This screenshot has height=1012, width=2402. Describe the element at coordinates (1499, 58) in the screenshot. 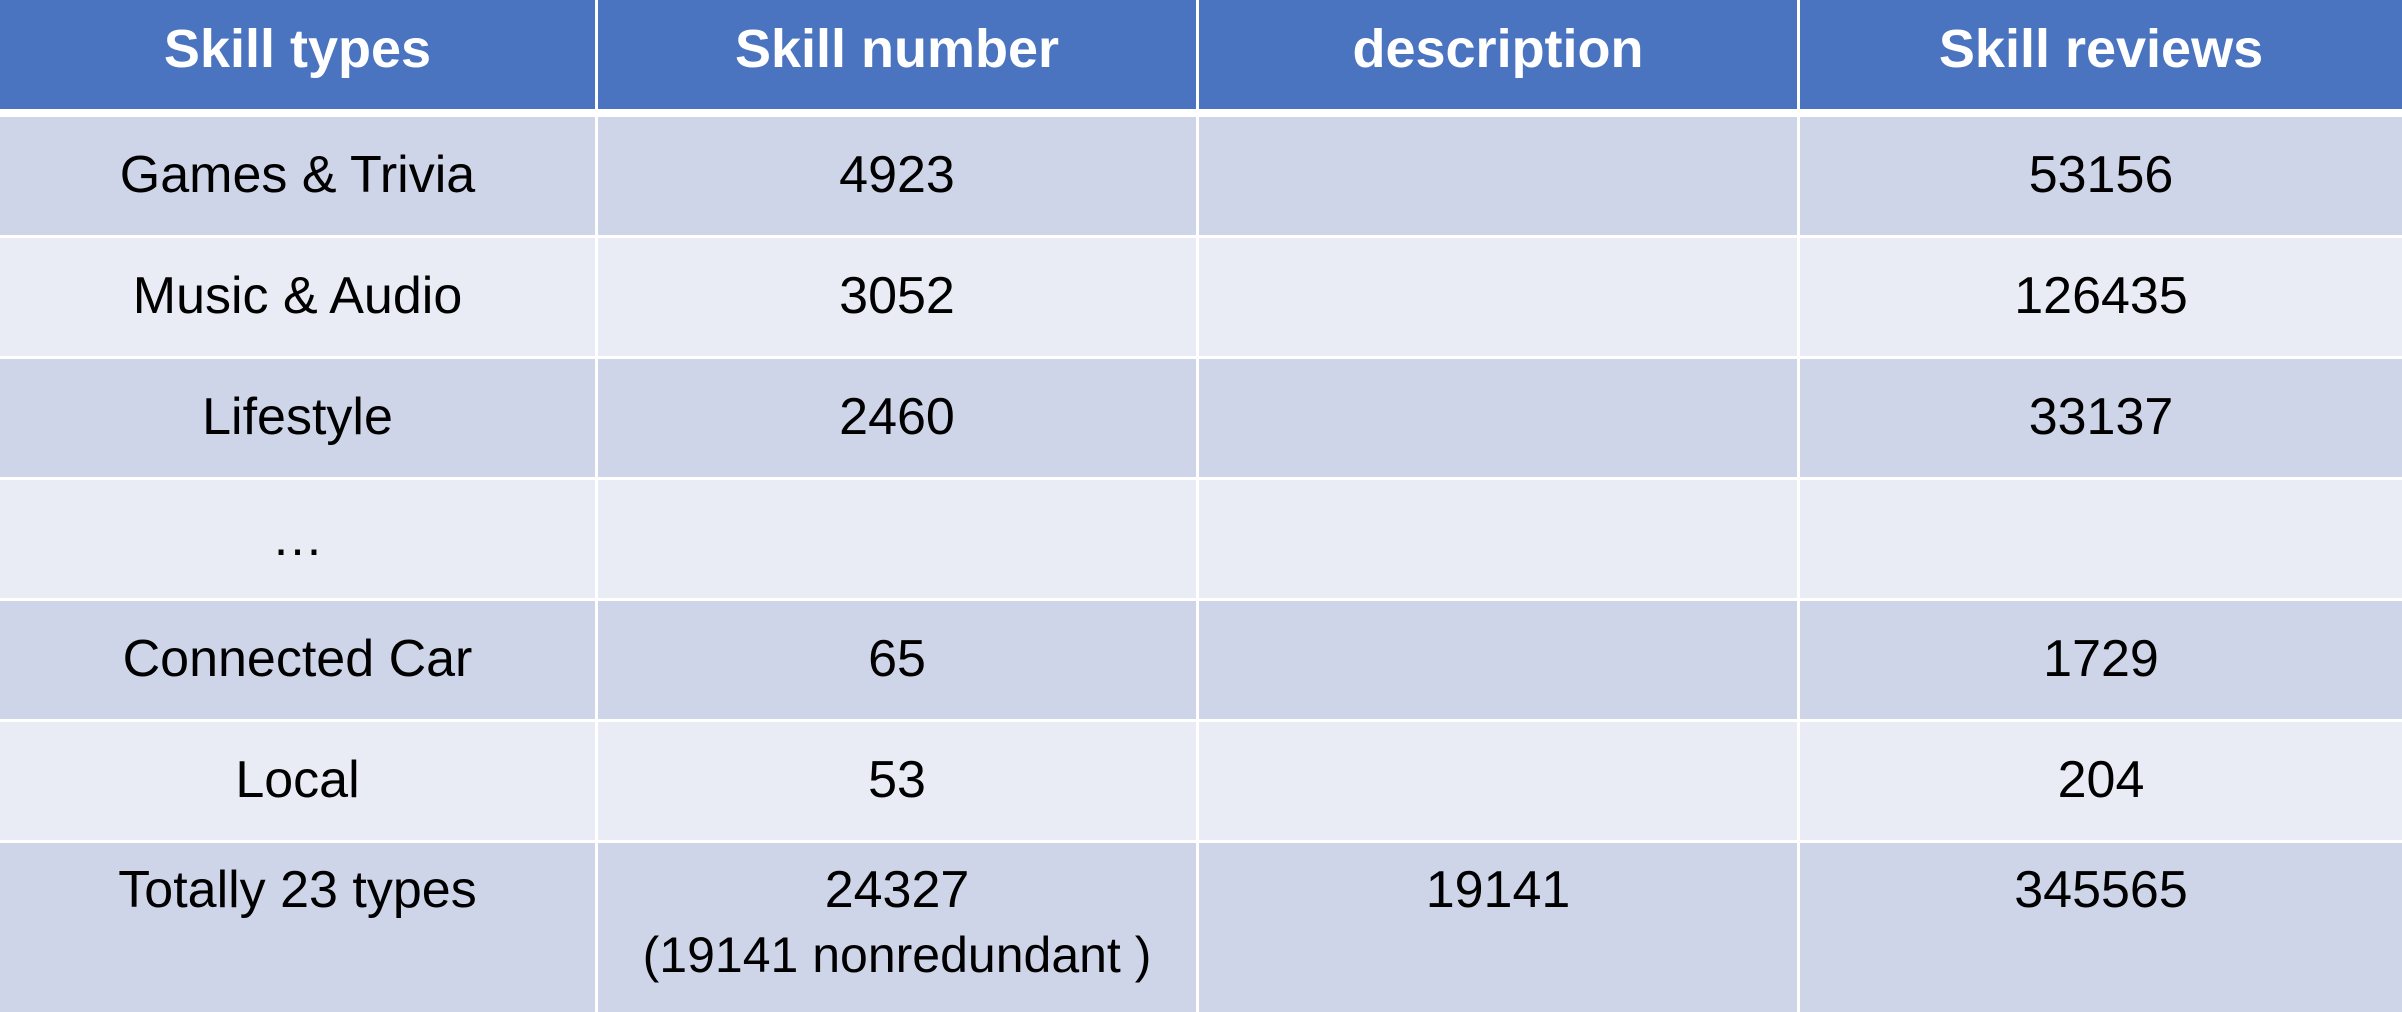

I see `header-description: description` at that location.